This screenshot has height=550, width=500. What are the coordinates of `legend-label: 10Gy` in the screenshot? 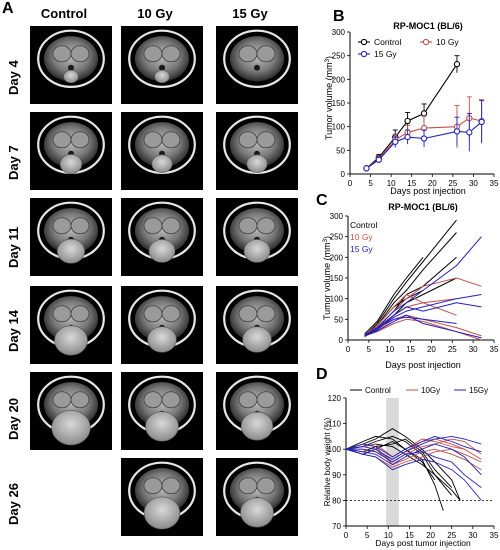 It's located at (430, 390).